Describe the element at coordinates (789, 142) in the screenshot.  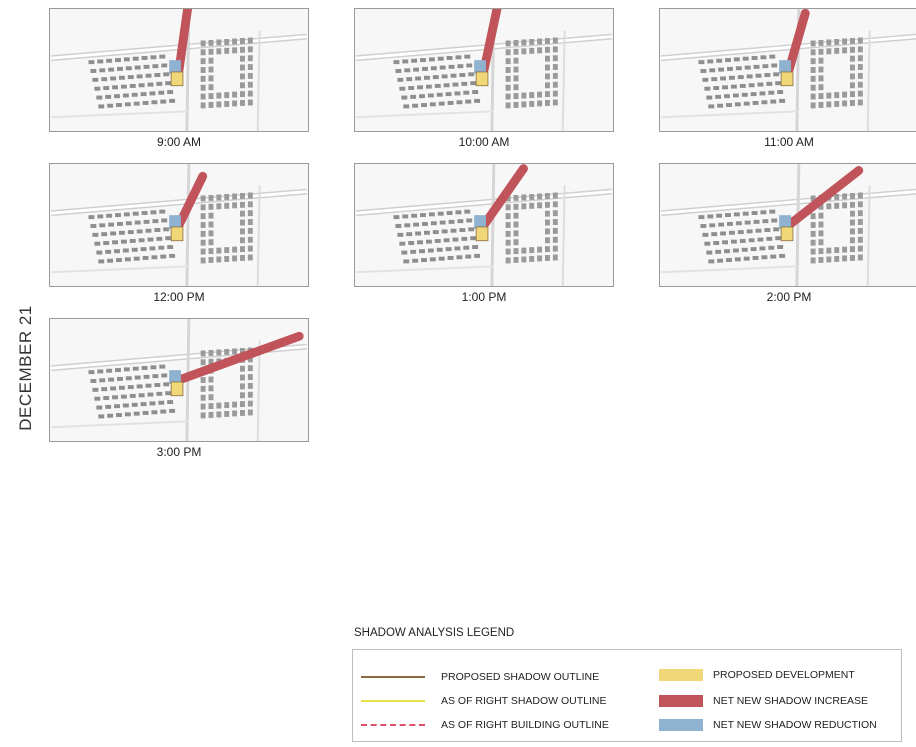
I see `panel-time-label: 11:00 AM` at that location.